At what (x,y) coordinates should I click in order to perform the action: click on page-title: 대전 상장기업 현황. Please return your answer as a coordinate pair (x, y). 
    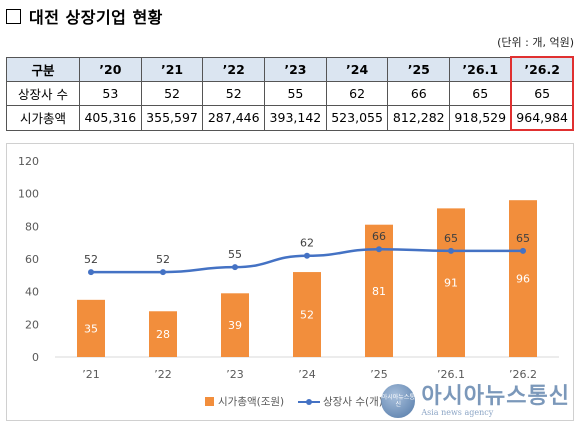
    Looking at the image, I should click on (84, 16).